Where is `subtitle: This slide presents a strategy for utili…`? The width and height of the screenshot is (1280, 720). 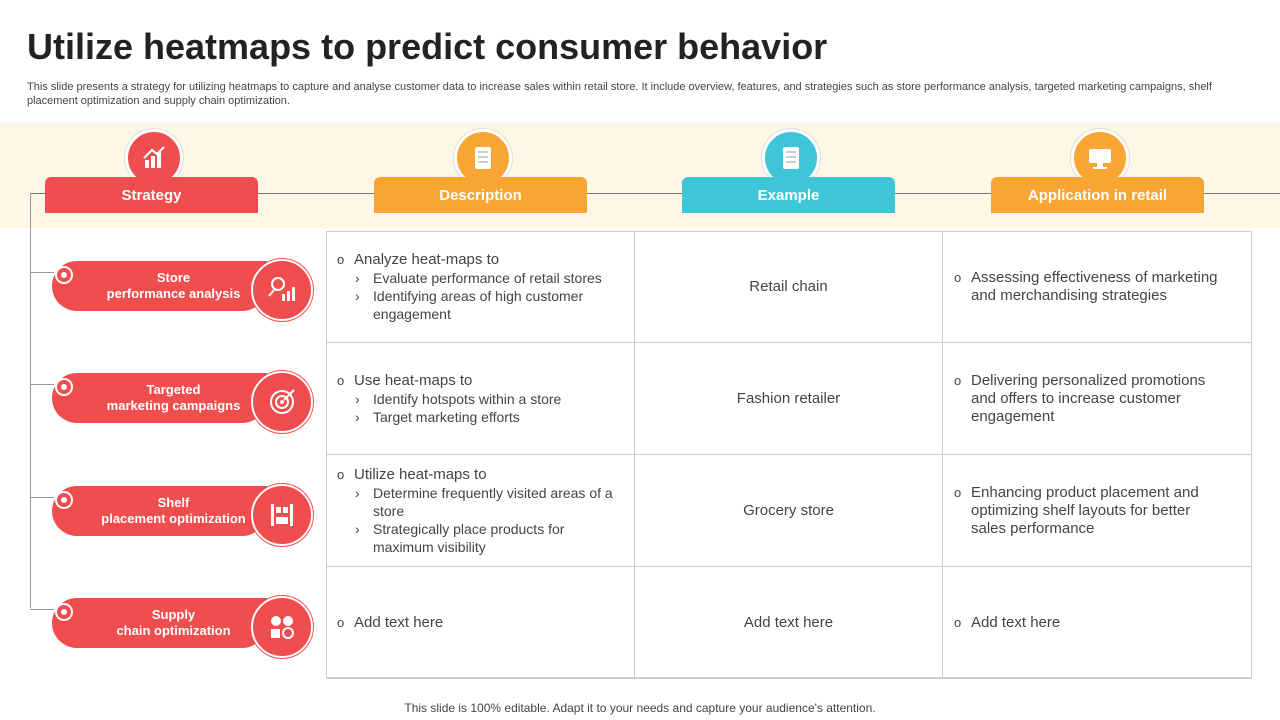
subtitle: This slide presents a strategy for utili… is located at coordinates (619, 94).